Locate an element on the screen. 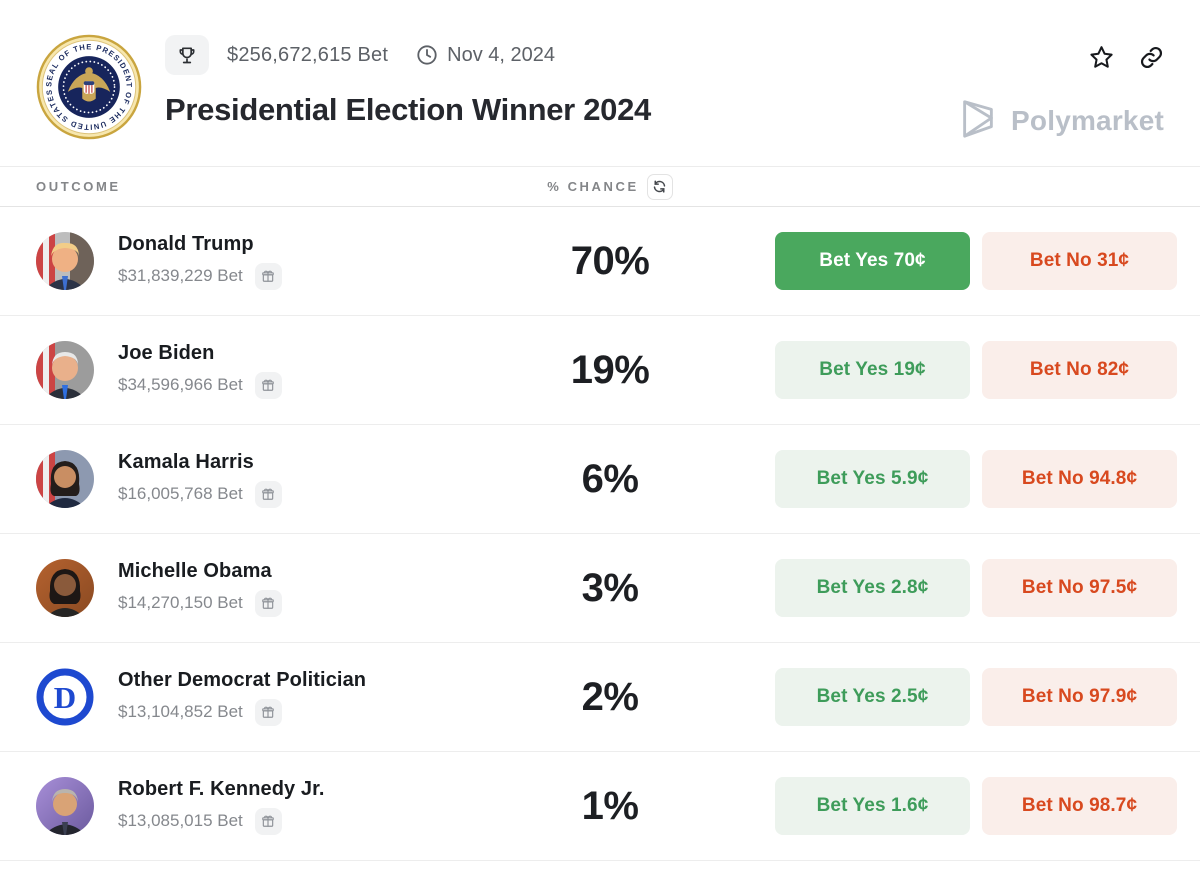 The image size is (1200, 884). chance-column-header: % CHANCE is located at coordinates (593, 186).